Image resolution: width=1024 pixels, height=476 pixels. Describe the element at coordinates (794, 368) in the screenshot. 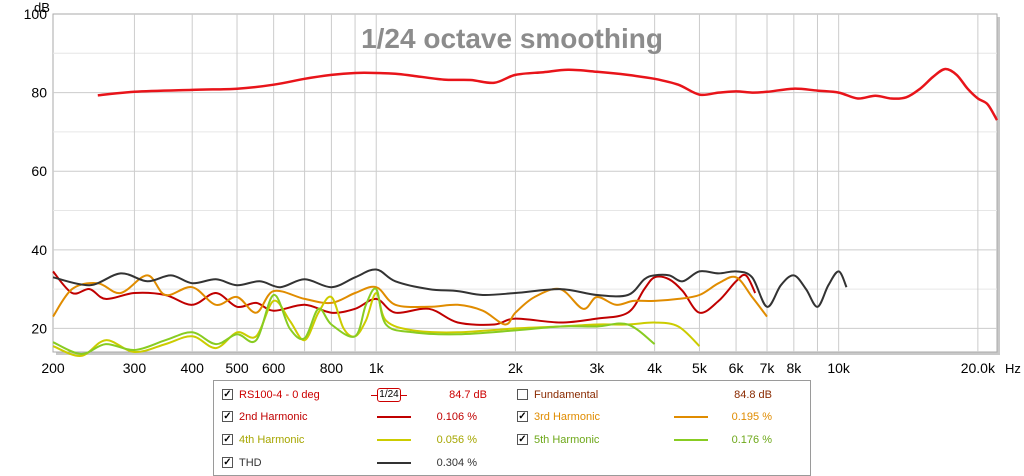

I see `x-tick-label: 8k` at that location.